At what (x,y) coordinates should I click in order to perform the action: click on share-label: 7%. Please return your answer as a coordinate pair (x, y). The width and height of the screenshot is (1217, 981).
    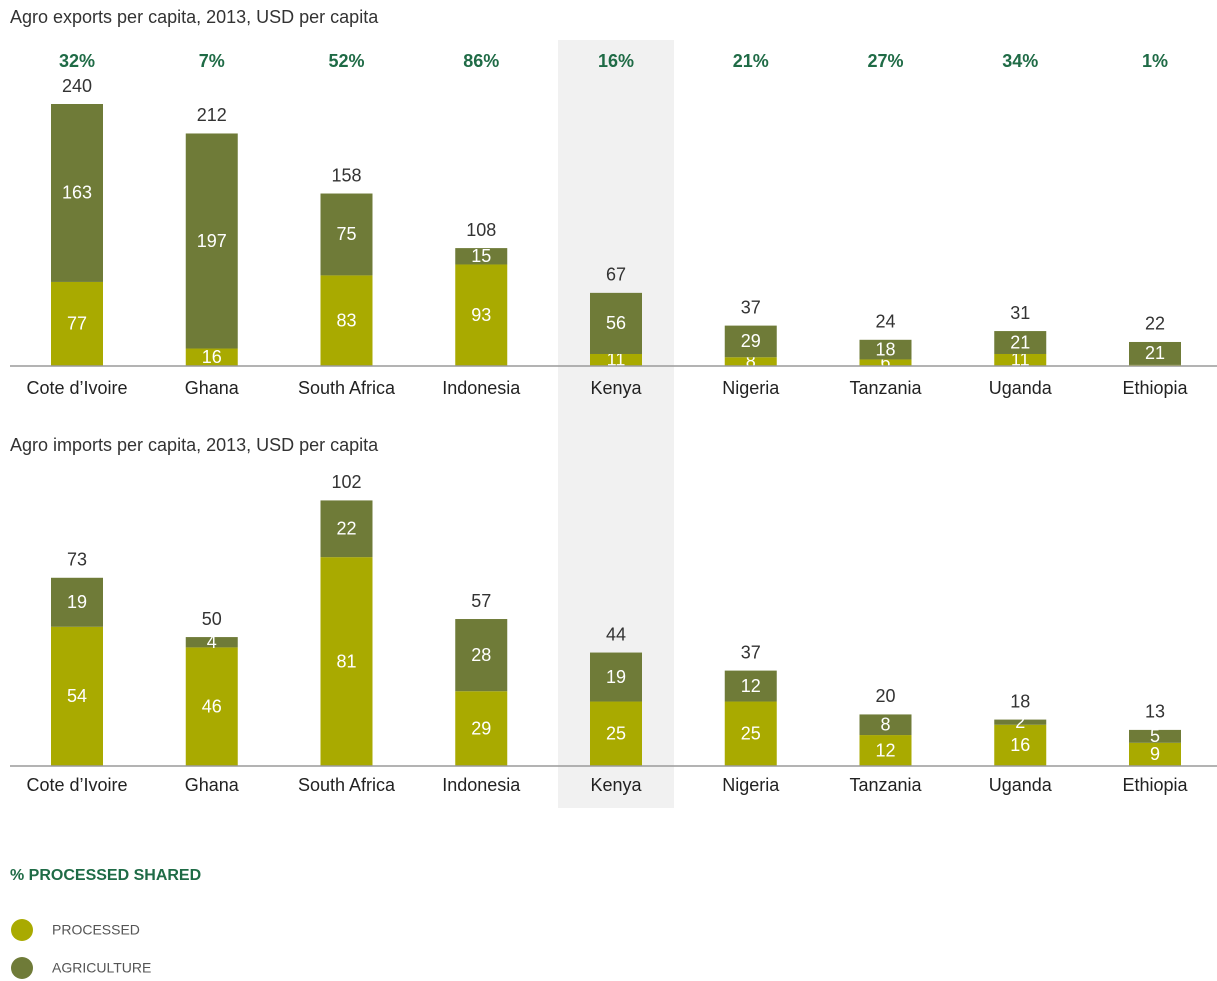
    Looking at the image, I should click on (212, 61).